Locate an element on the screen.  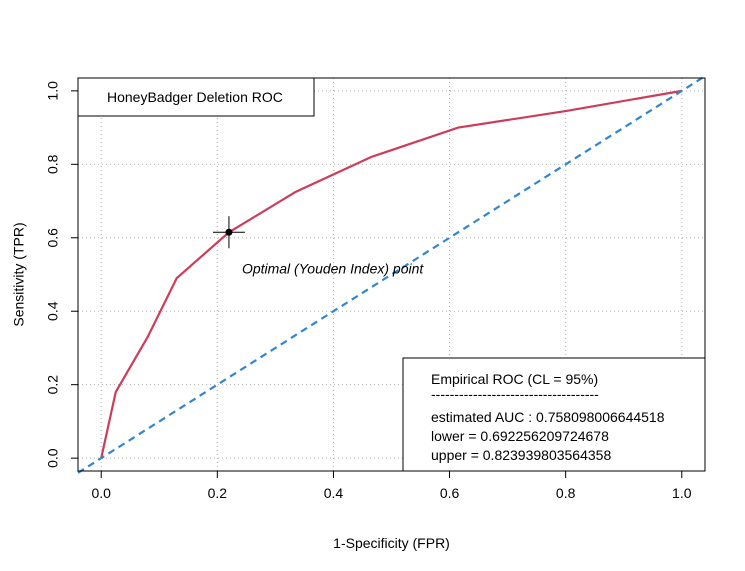
legend-line-auc: estimated AUC : 0.758098006644518 is located at coordinates (548, 417).